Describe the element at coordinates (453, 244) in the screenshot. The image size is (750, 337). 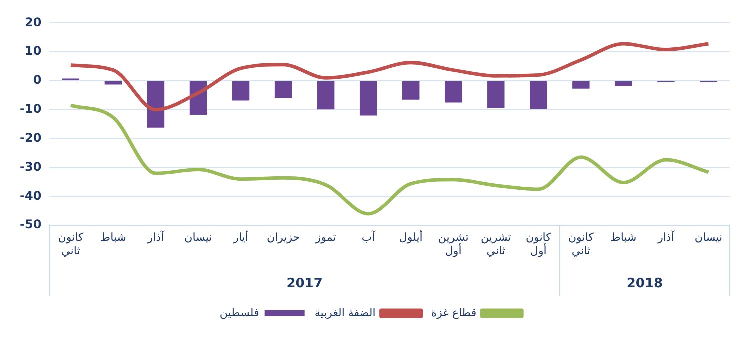
I see `x-tick-label: تشرين أول` at that location.